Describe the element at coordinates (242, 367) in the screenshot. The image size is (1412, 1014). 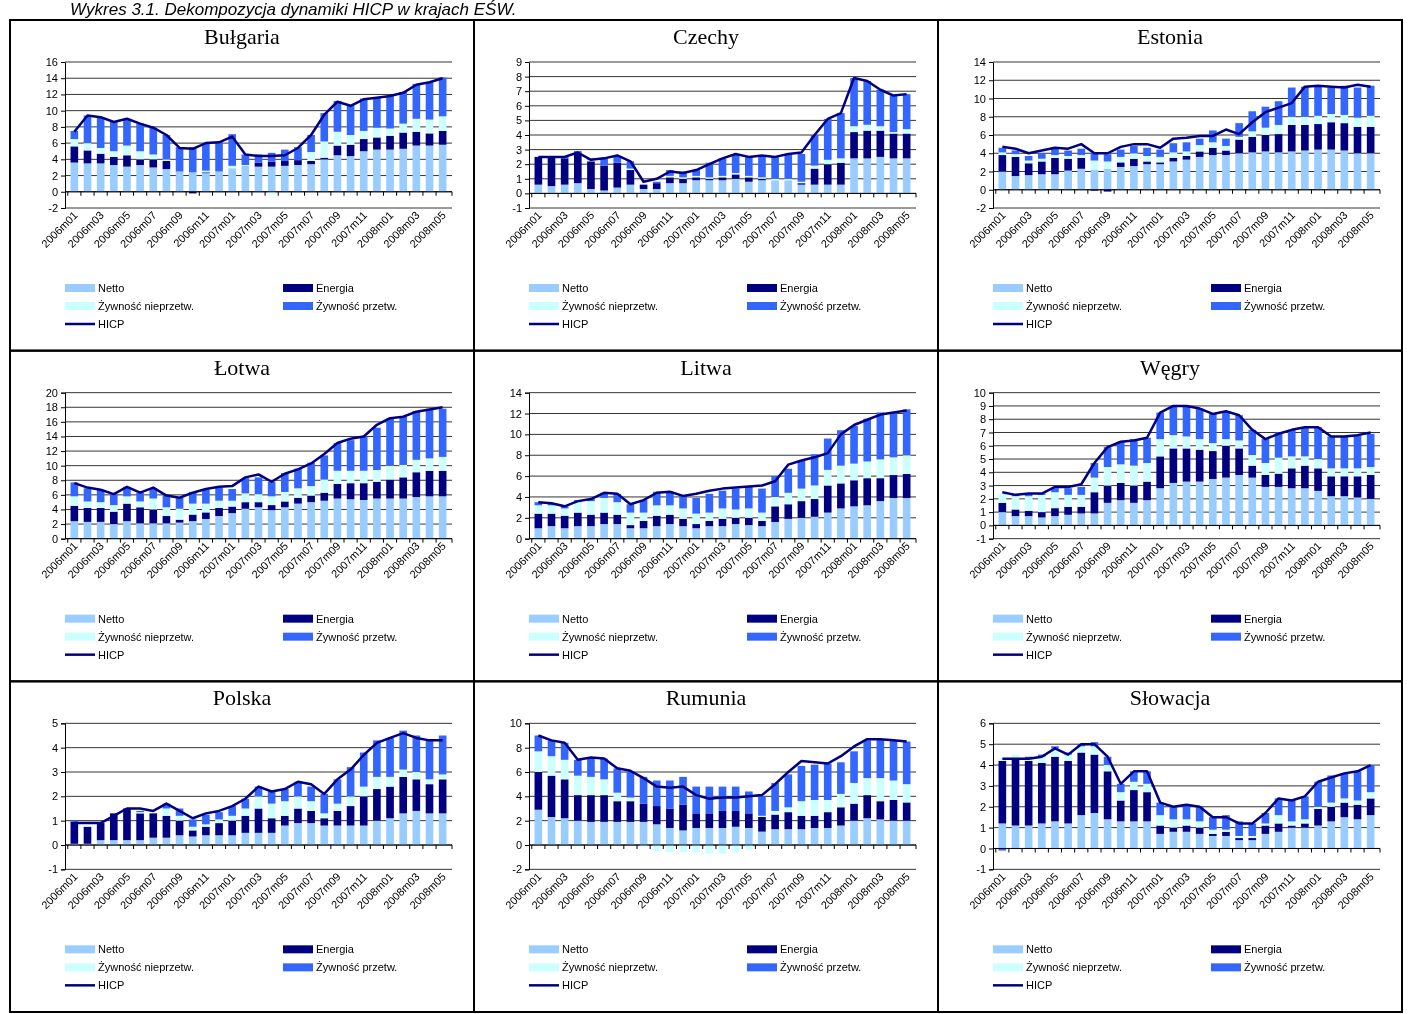
I see `chart-title: Łotwa` at that location.